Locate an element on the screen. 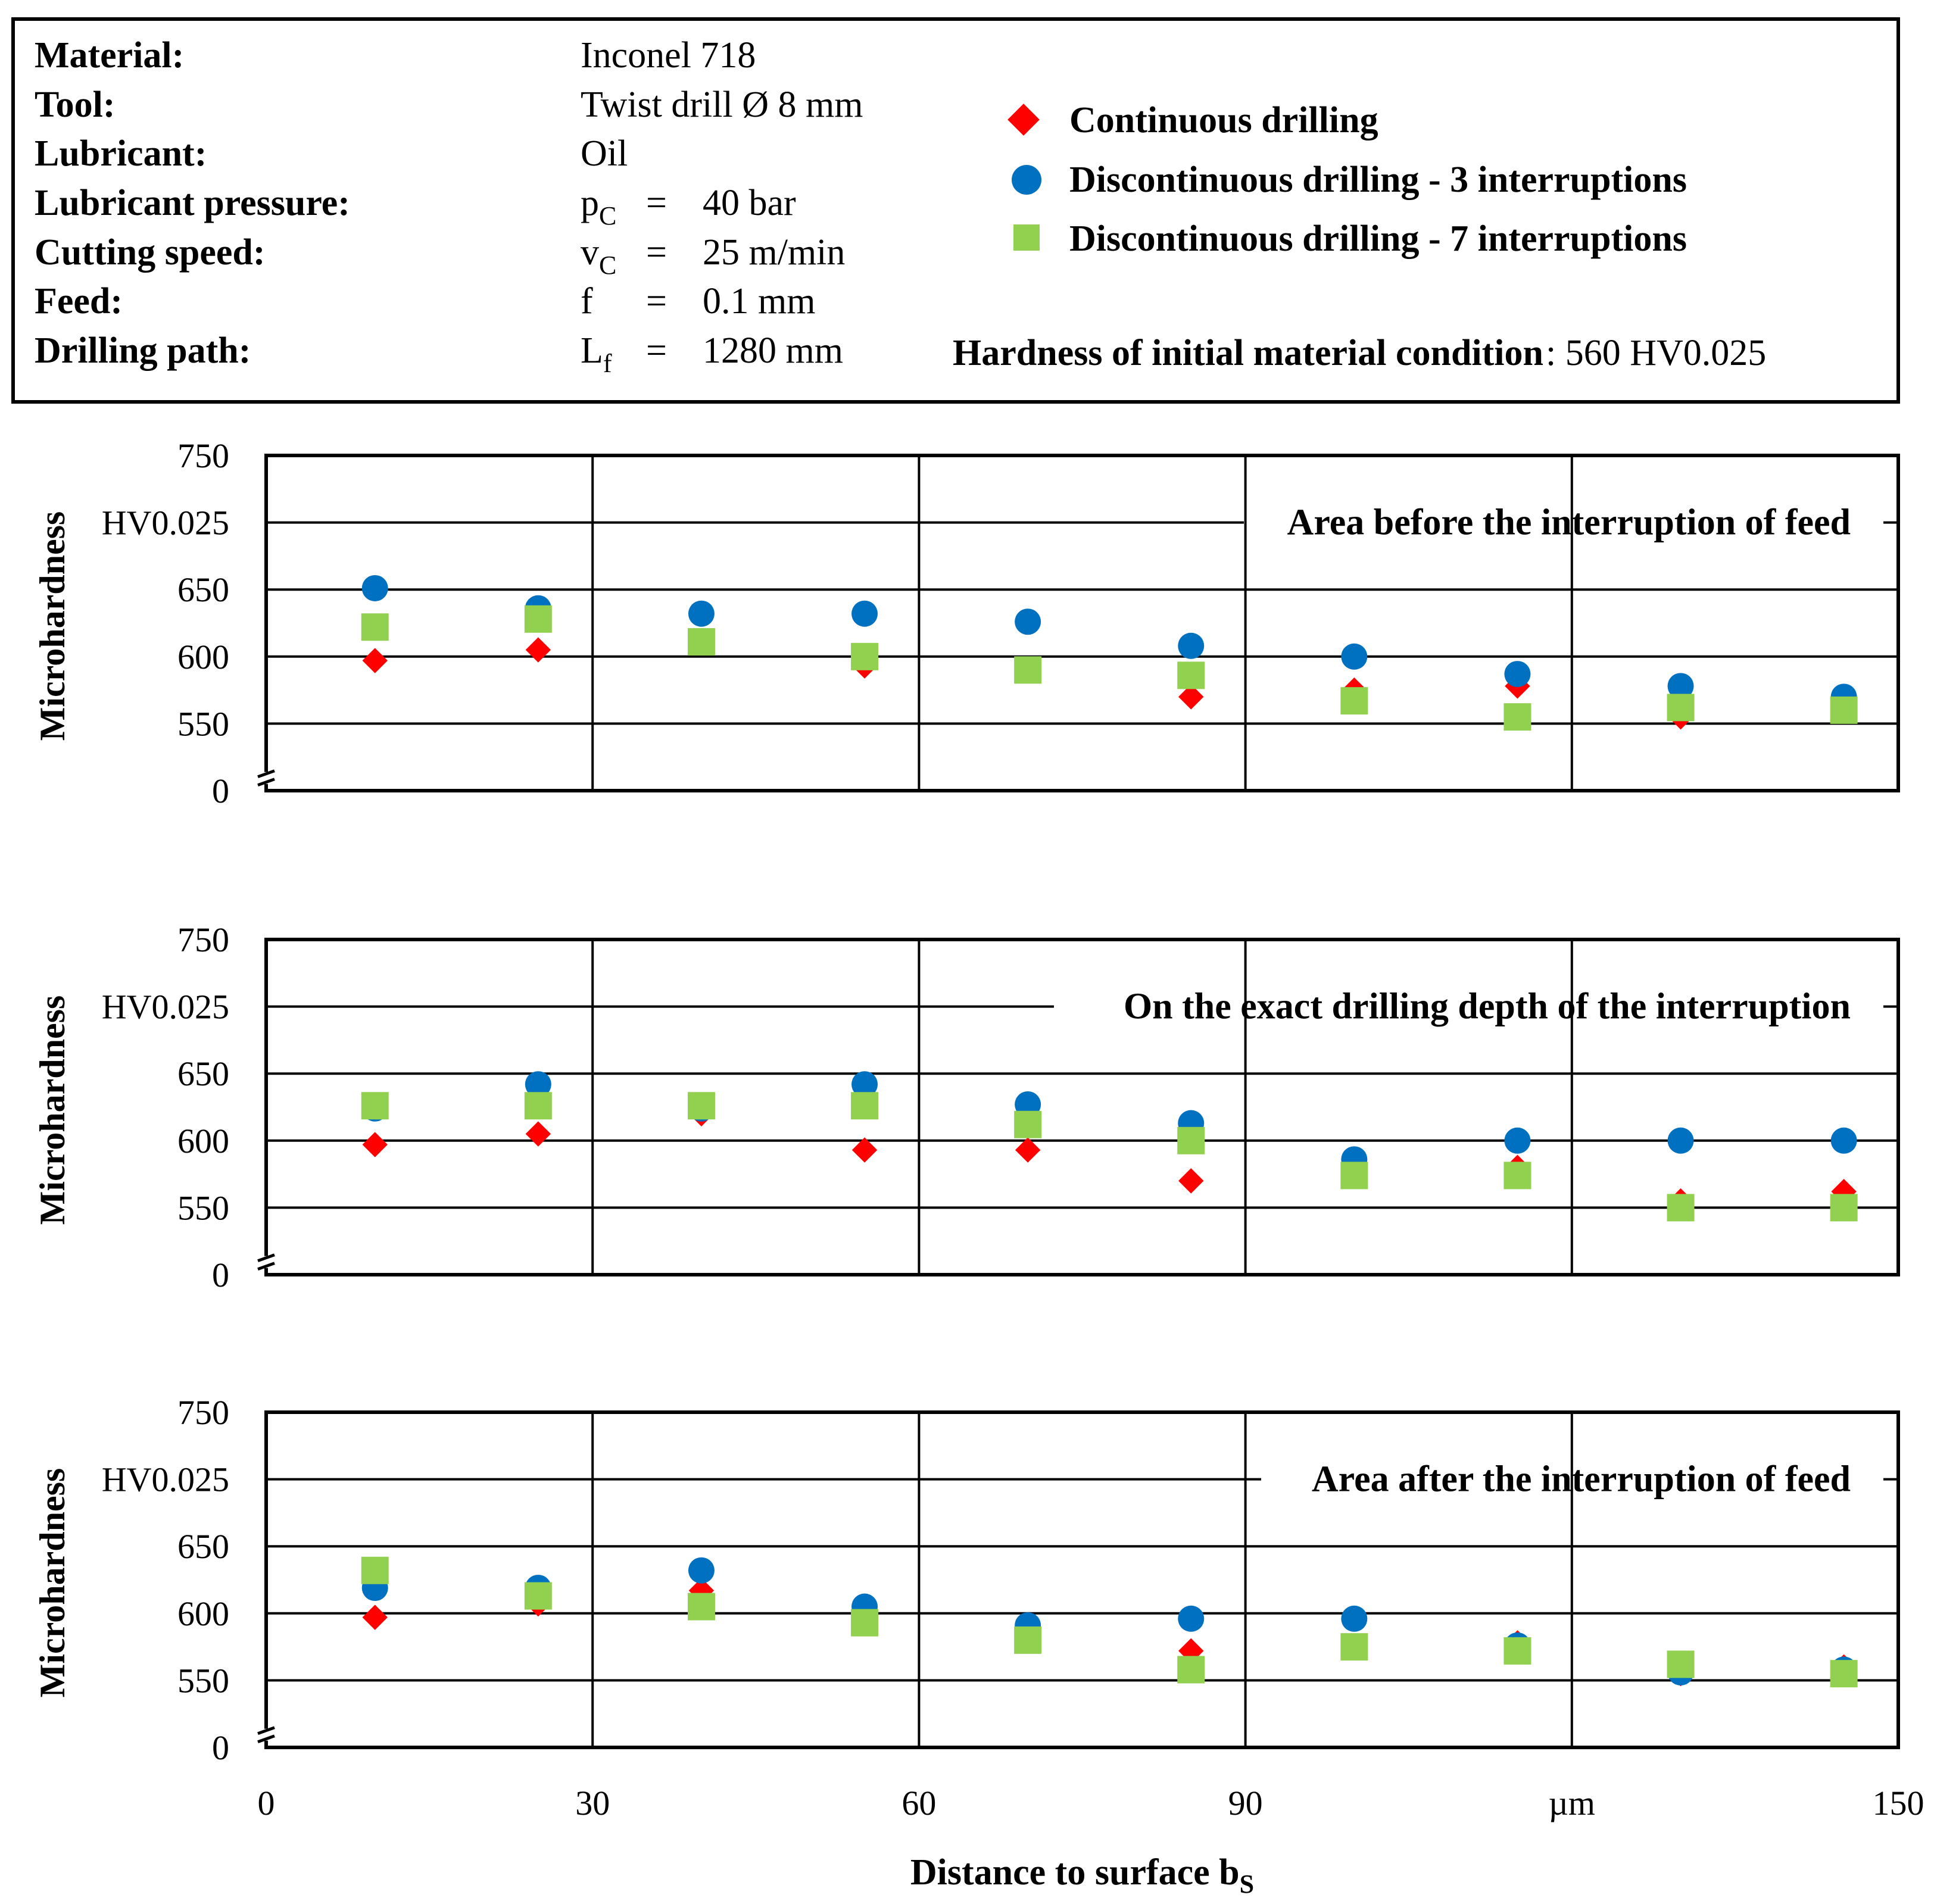 The image size is (1934, 1904). param-symbol: Lf is located at coordinates (596, 354).